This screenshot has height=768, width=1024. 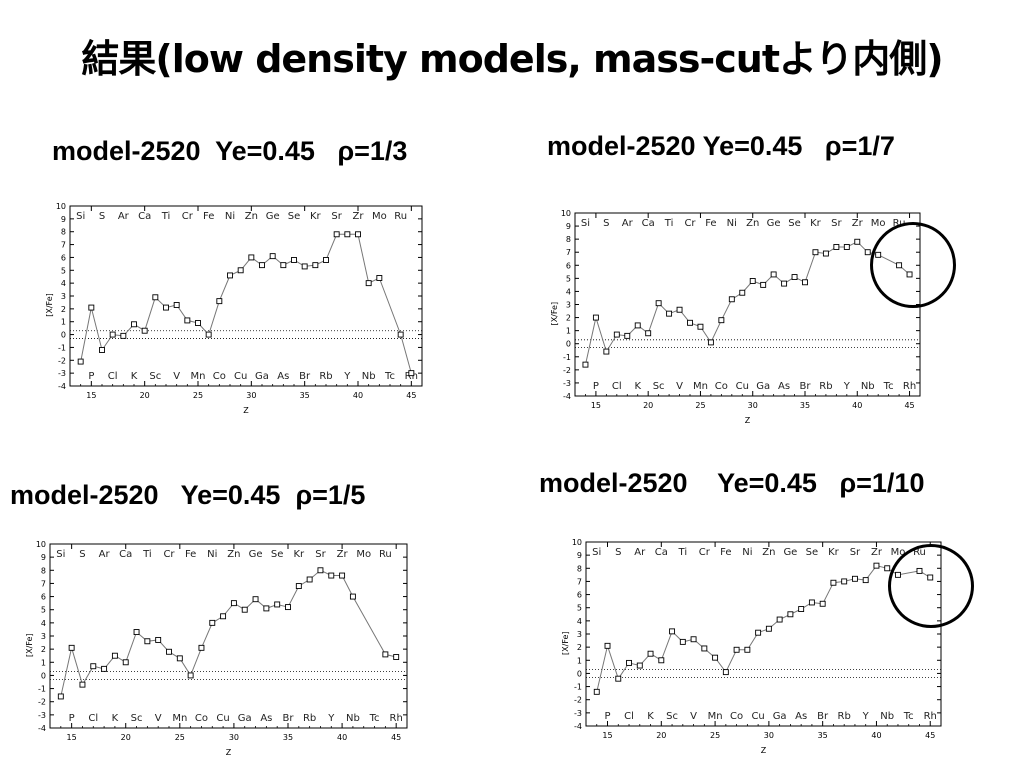 I want to click on element-label-top: Ca, so click(x=125, y=554).